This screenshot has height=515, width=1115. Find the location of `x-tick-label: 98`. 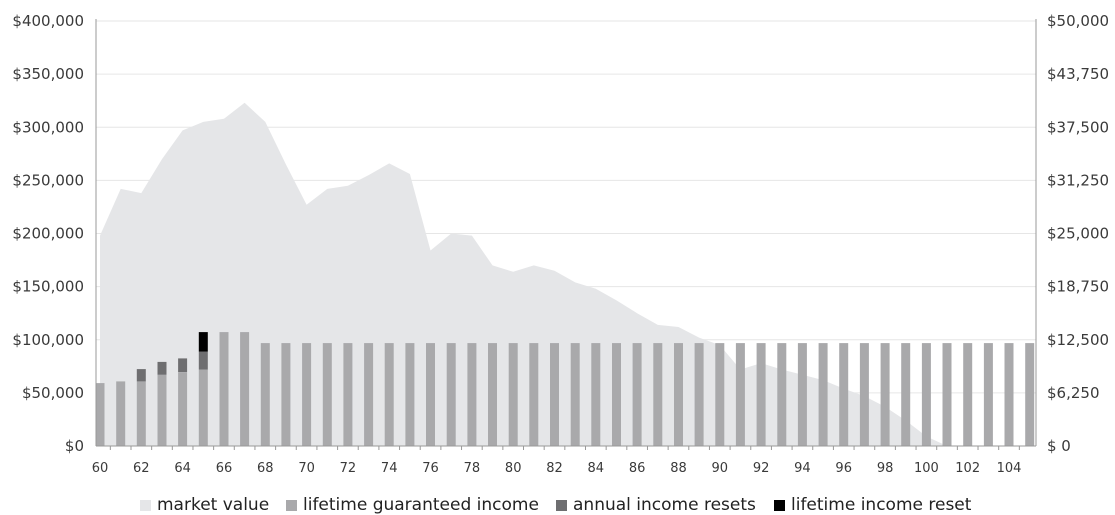

x-tick-label: 98 is located at coordinates (885, 468).